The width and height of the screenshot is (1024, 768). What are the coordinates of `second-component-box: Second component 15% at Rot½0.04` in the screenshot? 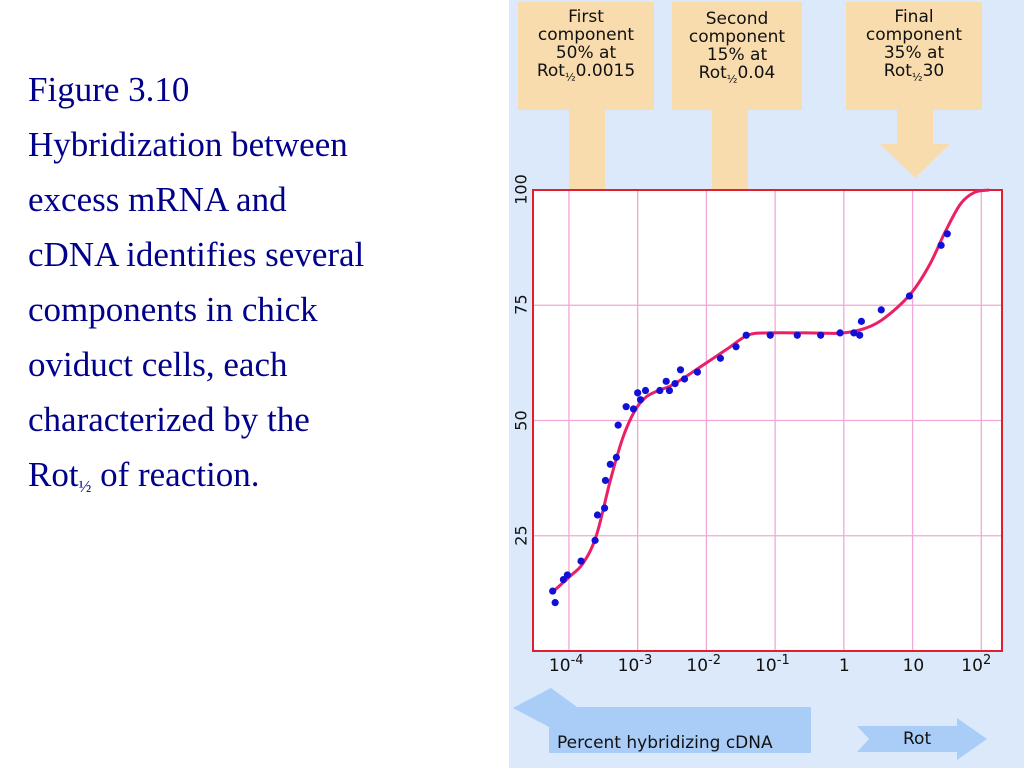 It's located at (737, 56).